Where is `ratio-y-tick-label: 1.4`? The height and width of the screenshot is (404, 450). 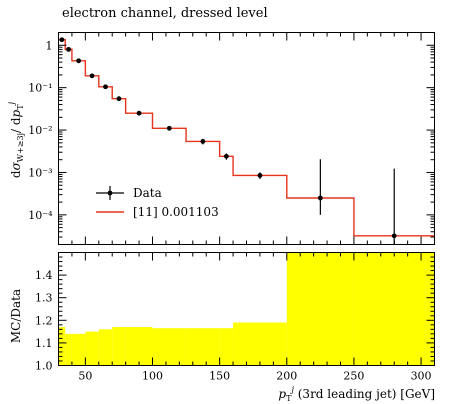 ratio-y-tick-label: 1.4 is located at coordinates (44, 275).